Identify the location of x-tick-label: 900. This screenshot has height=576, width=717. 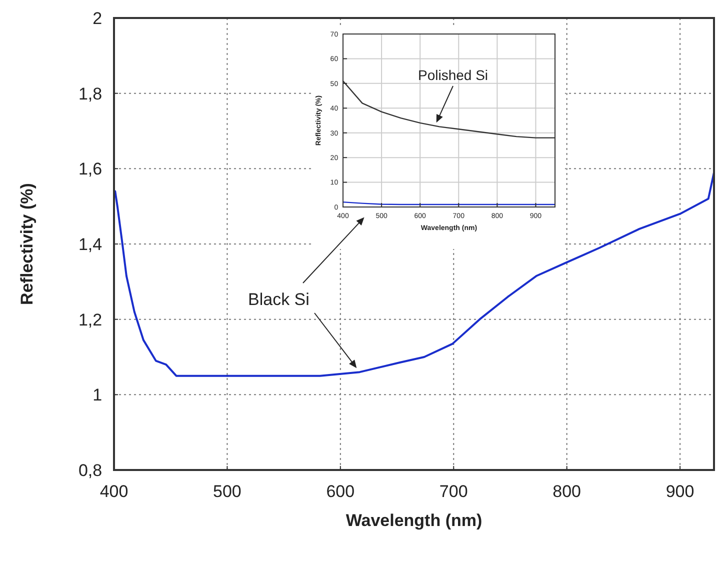
(680, 492).